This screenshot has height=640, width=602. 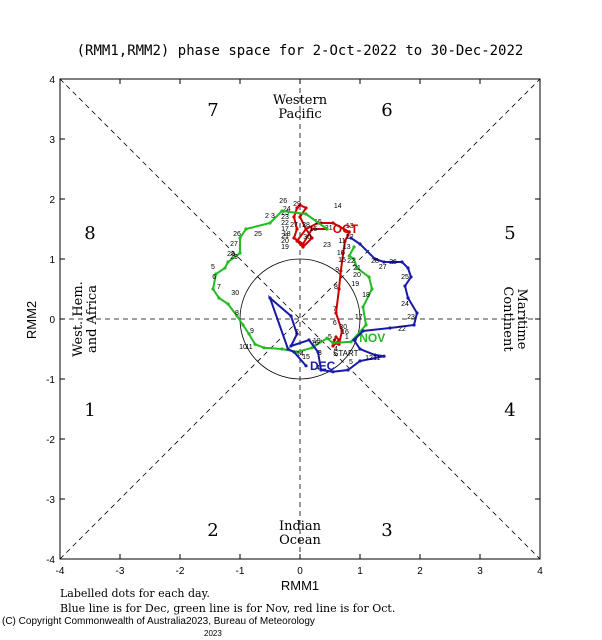 I want to click on day-label: 23, so click(x=285, y=217).